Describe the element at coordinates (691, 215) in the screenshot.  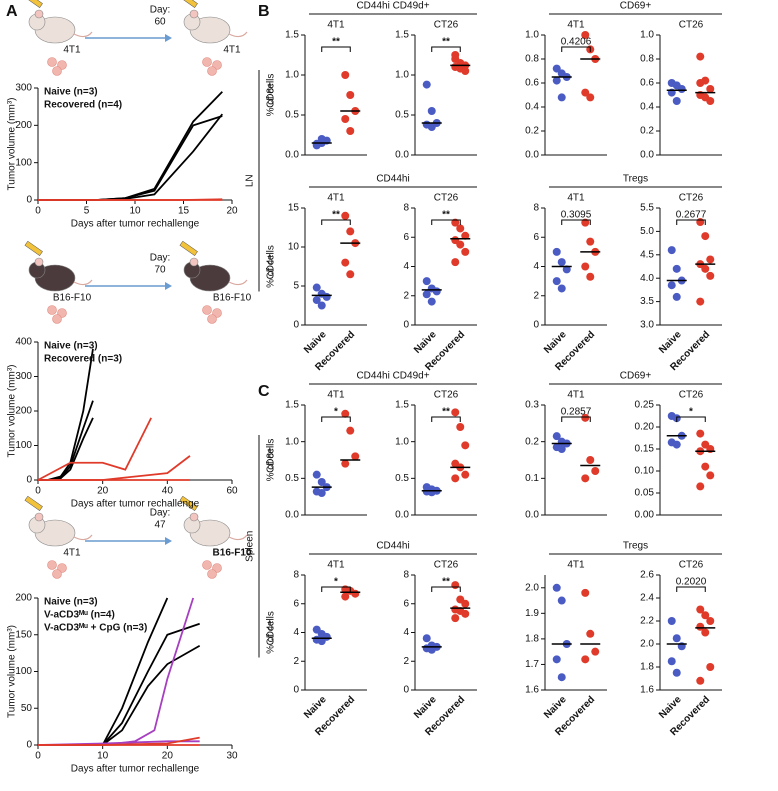
I see `significance-label: 0.2677` at that location.